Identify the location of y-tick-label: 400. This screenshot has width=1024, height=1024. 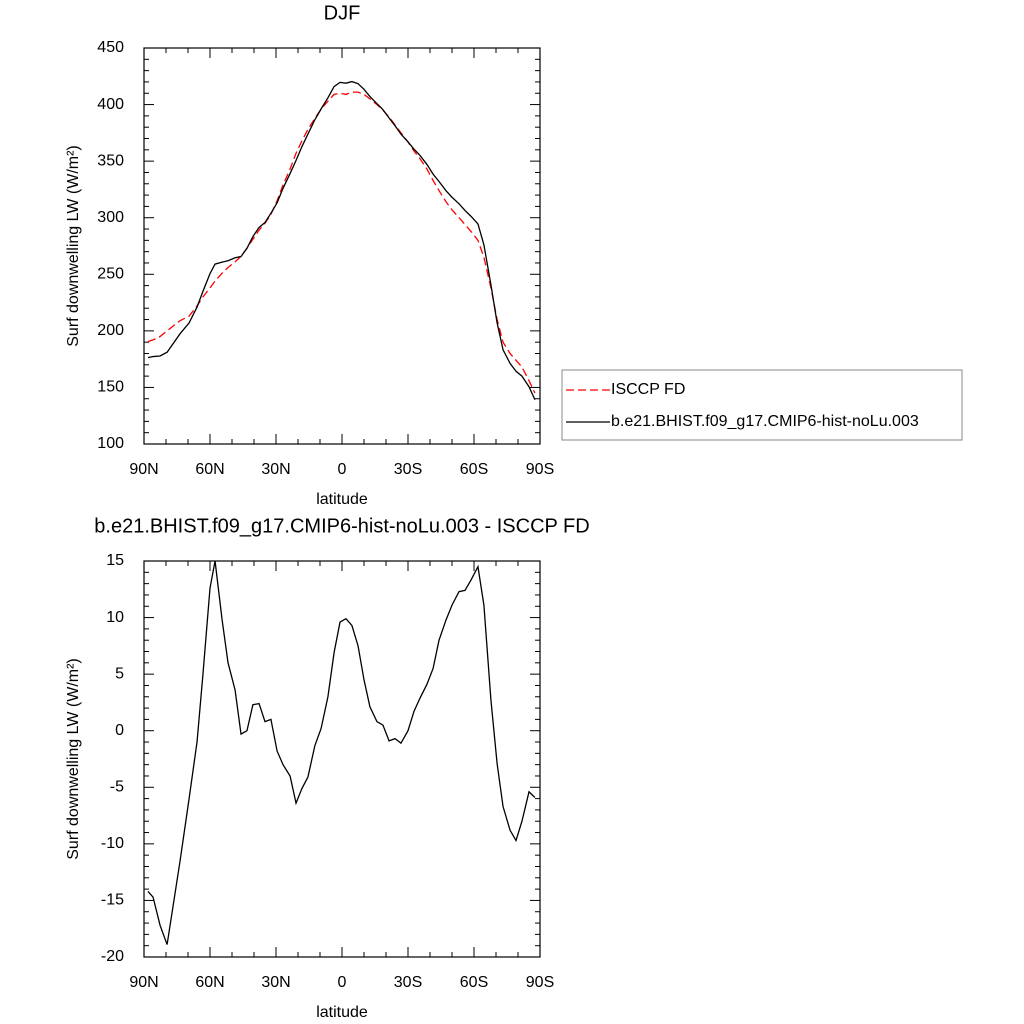
(110, 104).